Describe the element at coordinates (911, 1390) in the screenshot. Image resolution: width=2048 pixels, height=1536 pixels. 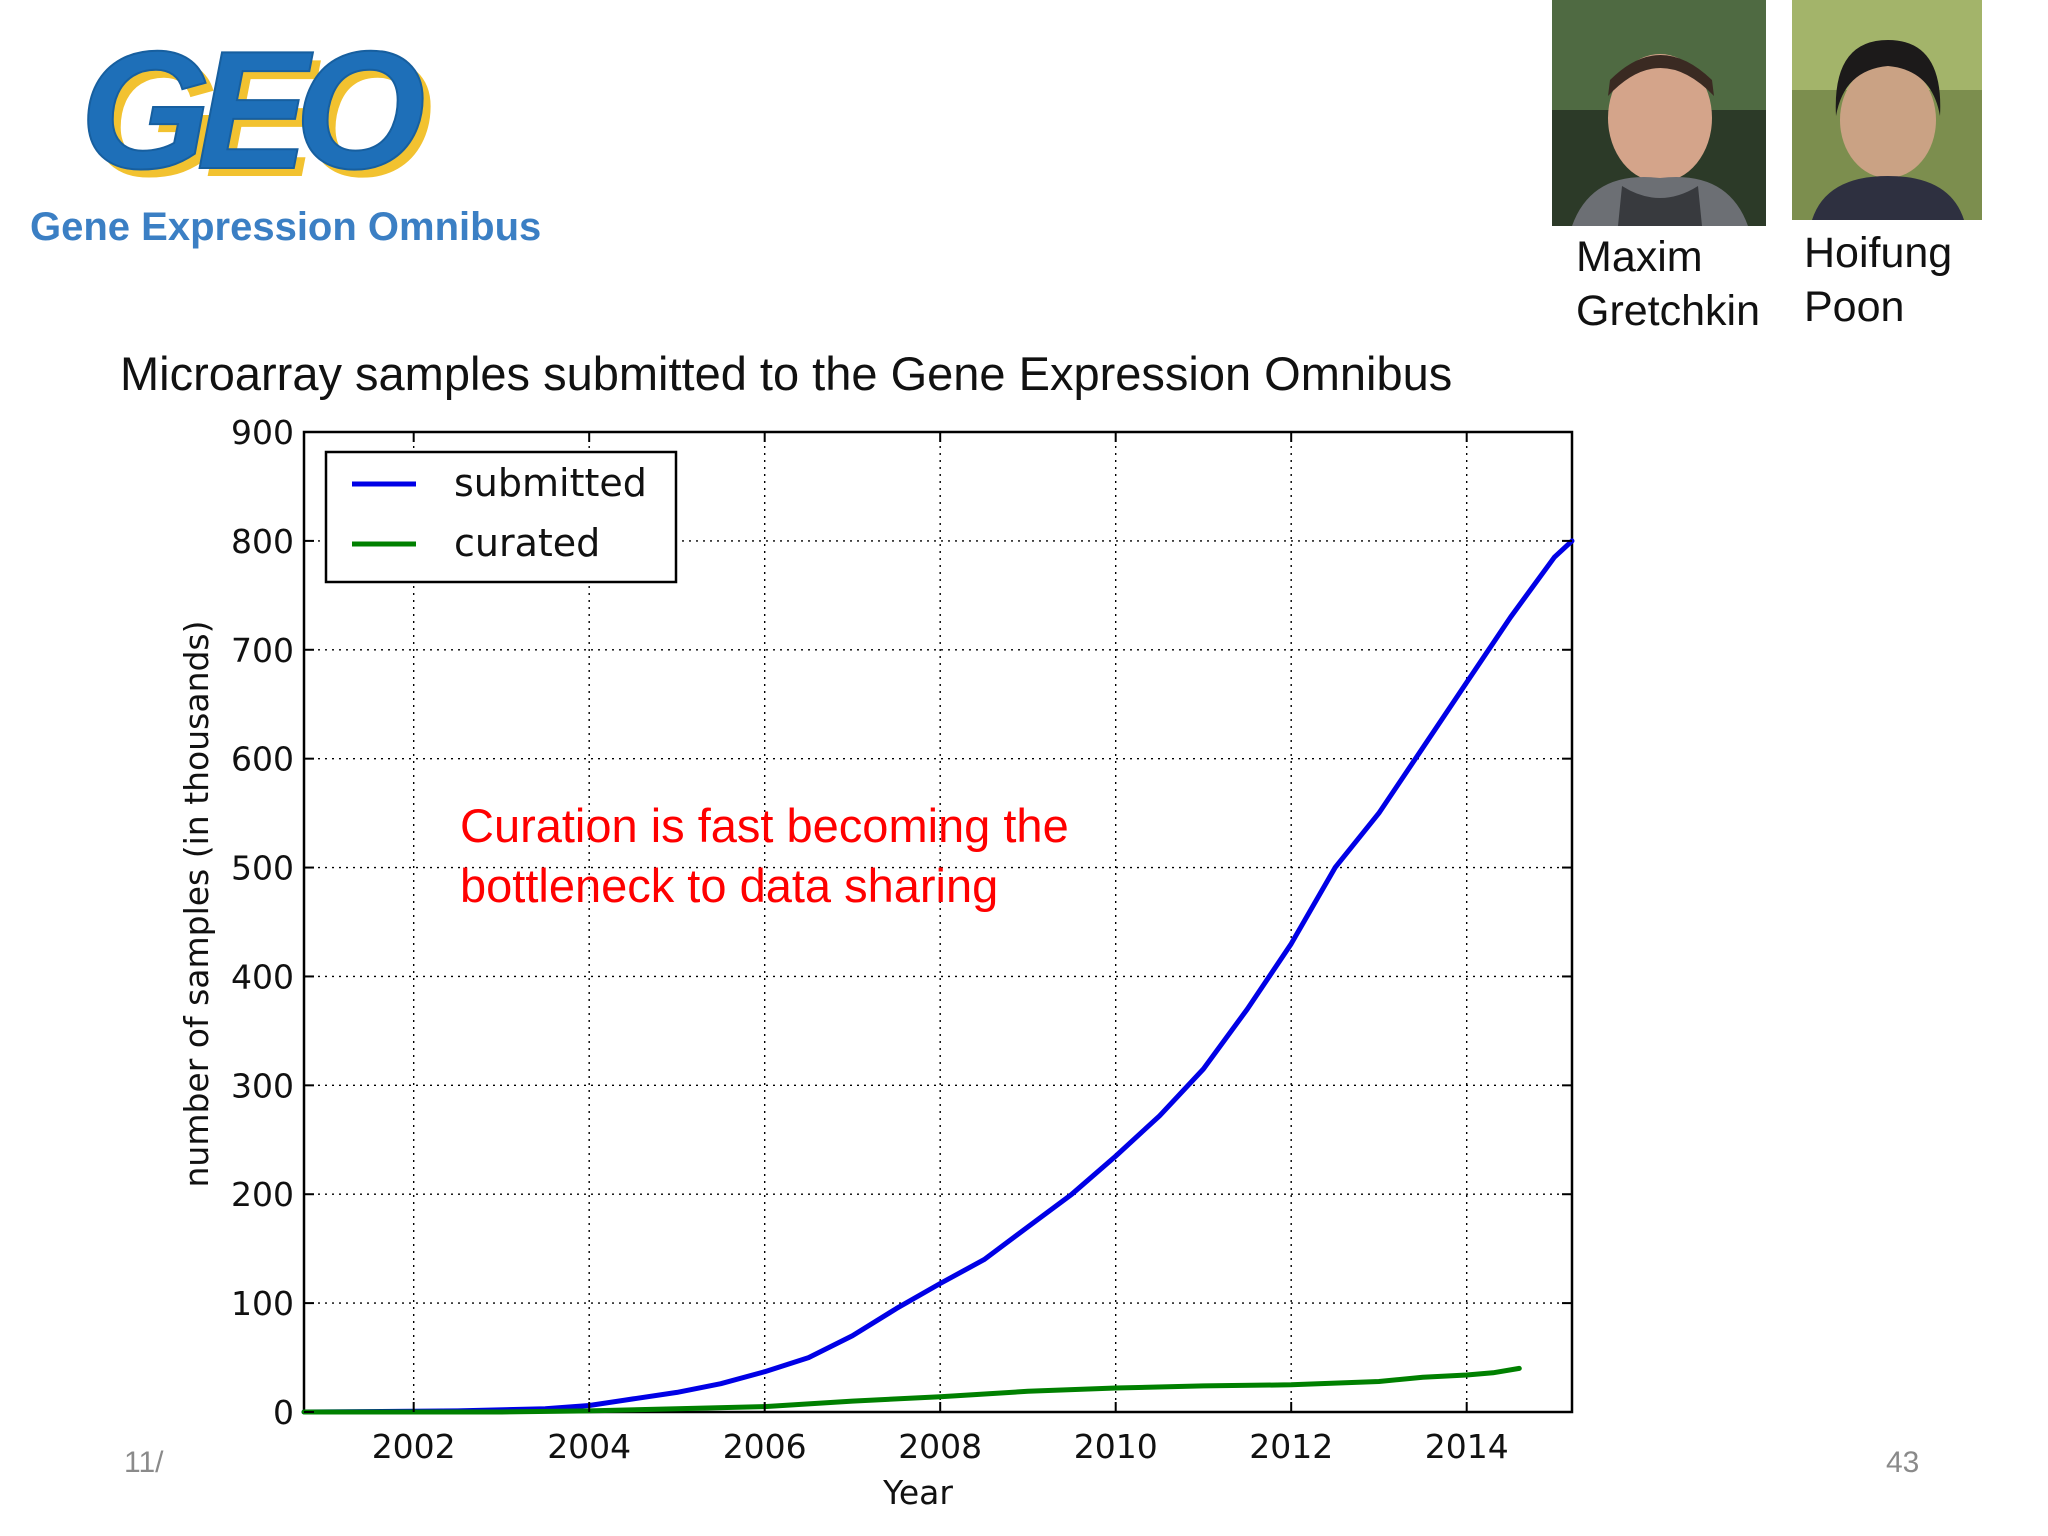
I see `series-line-curated` at that location.